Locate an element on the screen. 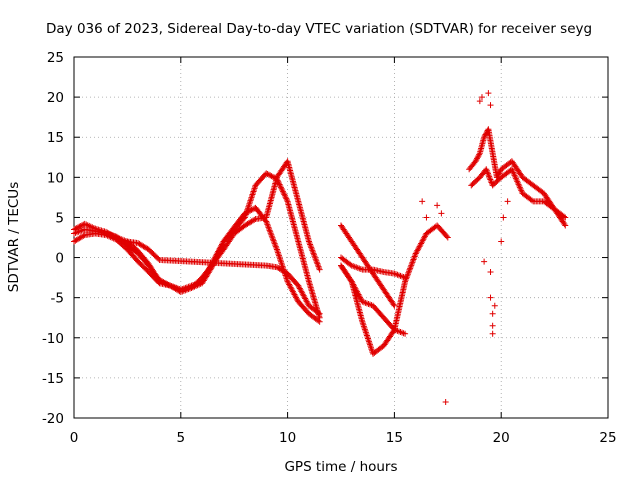 Image resolution: width=640 pixels, height=480 pixels. x-tick-label: 15 is located at coordinates (394, 438).